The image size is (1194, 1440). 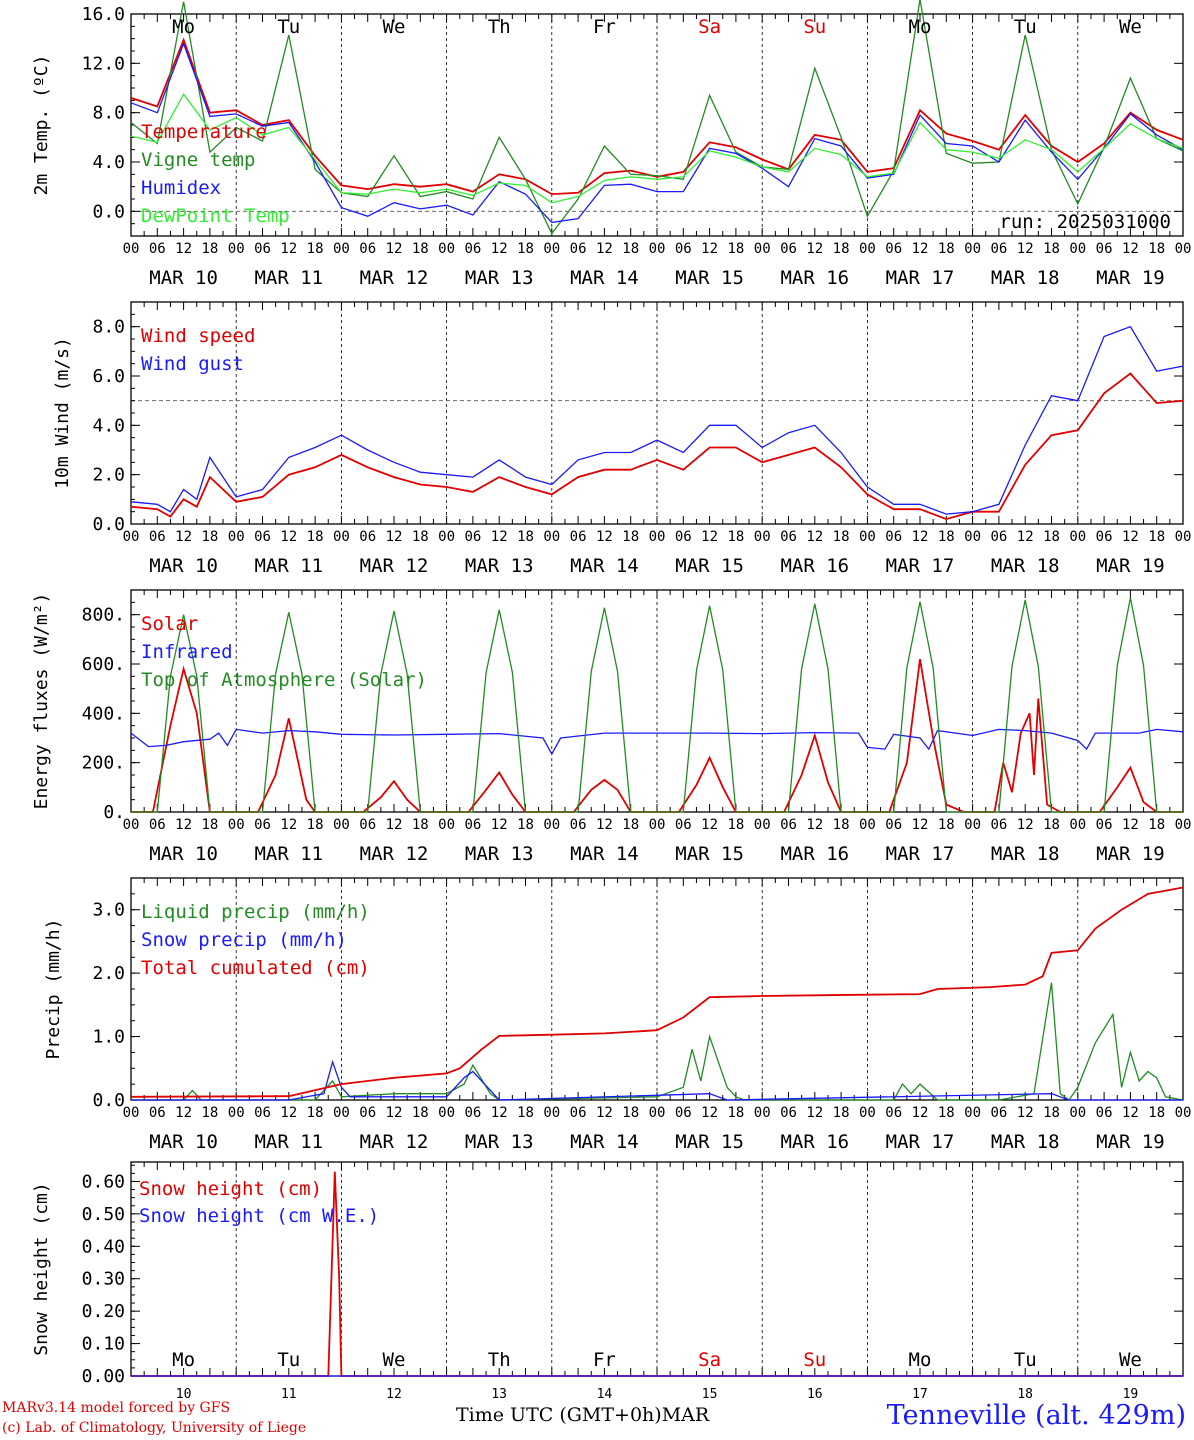 What do you see at coordinates (657, 1274) in the screenshot?
I see `series-line-snow-height-cm-` at bounding box center [657, 1274].